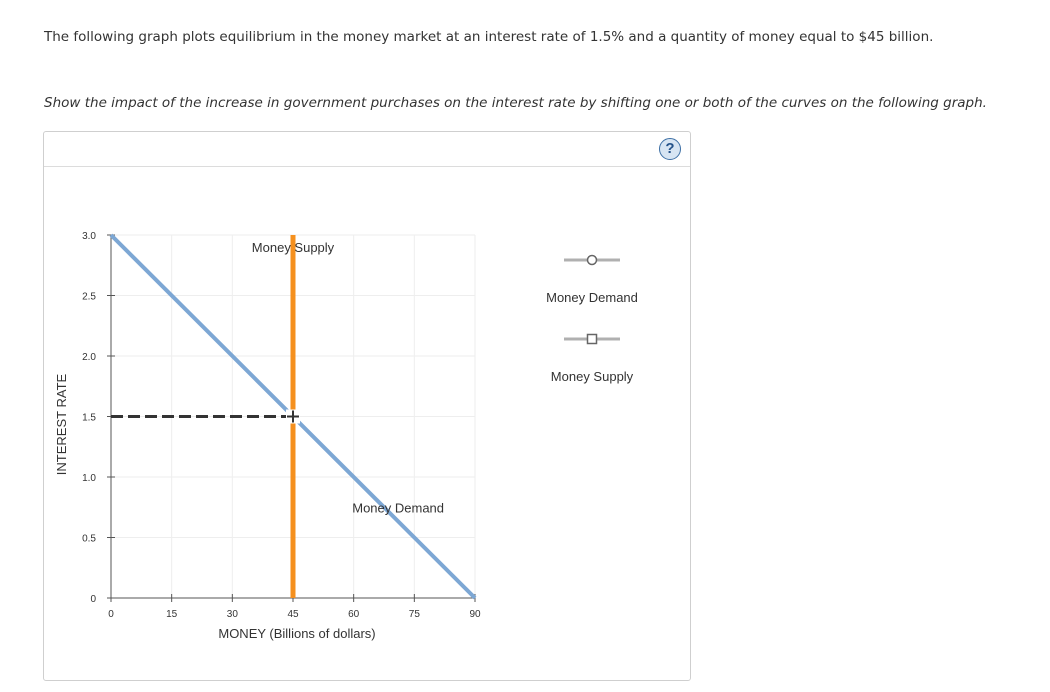 Image resolution: width=1050 pixels, height=692 pixels. I want to click on x-tick-label-60: 60, so click(354, 614).